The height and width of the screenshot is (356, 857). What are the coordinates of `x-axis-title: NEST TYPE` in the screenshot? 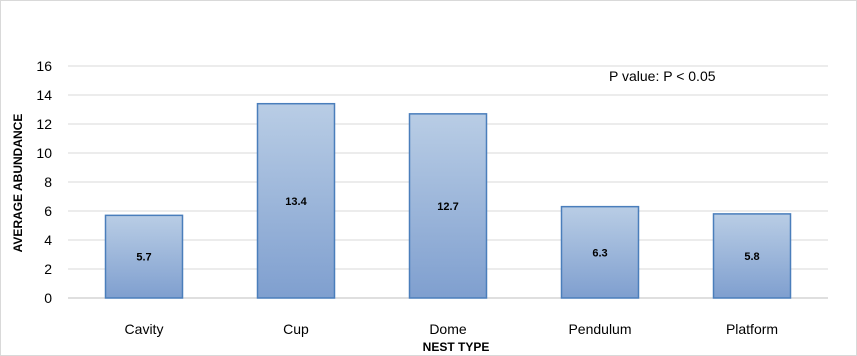 It's located at (456, 347).